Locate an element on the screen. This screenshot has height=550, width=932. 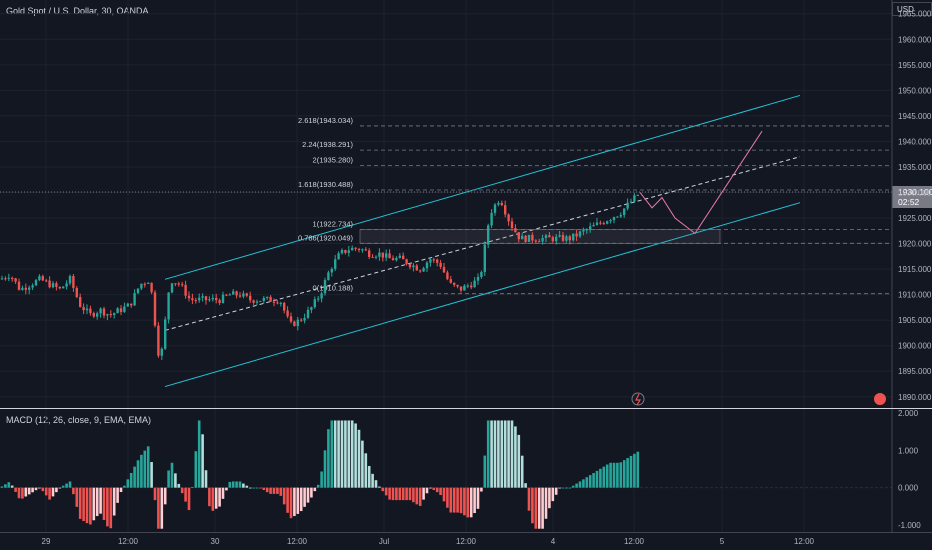
projection-path is located at coordinates (701, 182).